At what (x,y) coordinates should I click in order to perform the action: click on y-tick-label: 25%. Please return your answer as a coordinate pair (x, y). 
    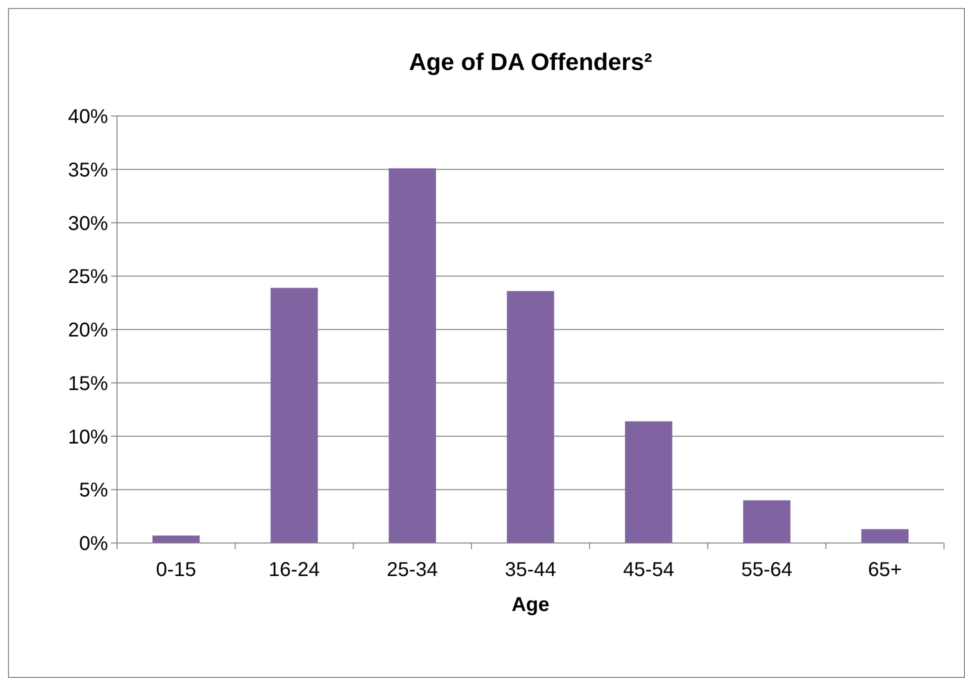
    Looking at the image, I should click on (88, 277).